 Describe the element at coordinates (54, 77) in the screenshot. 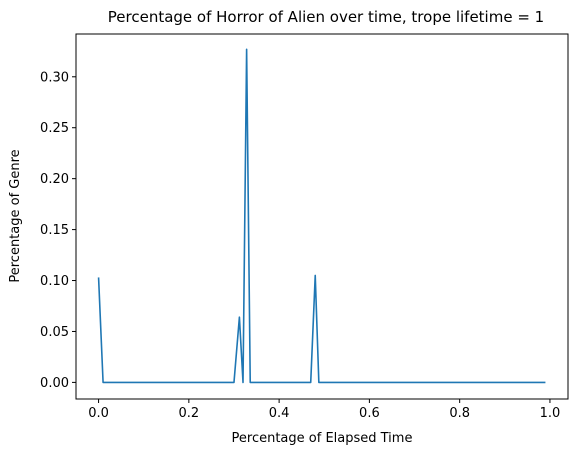

I see `y-tick-label: 0.30` at that location.